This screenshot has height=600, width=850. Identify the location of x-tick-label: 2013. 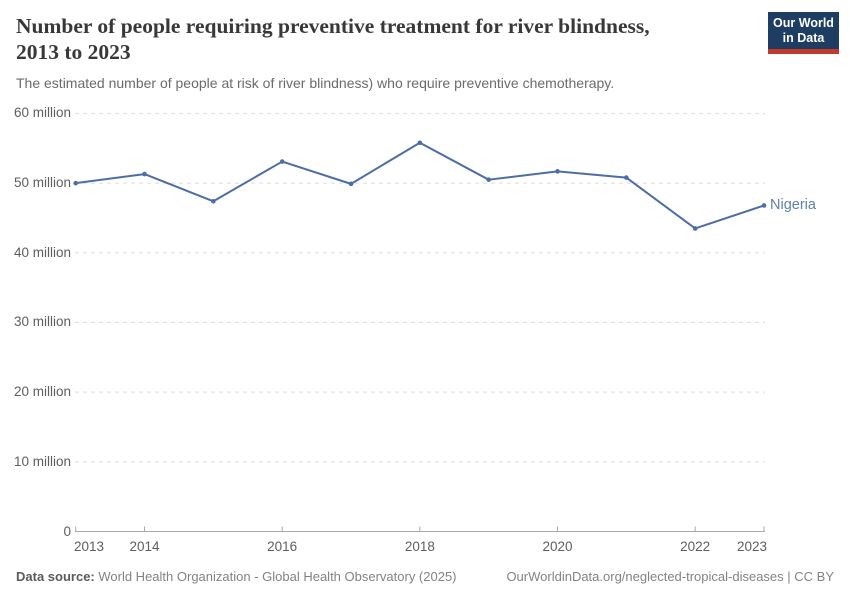
(89, 546).